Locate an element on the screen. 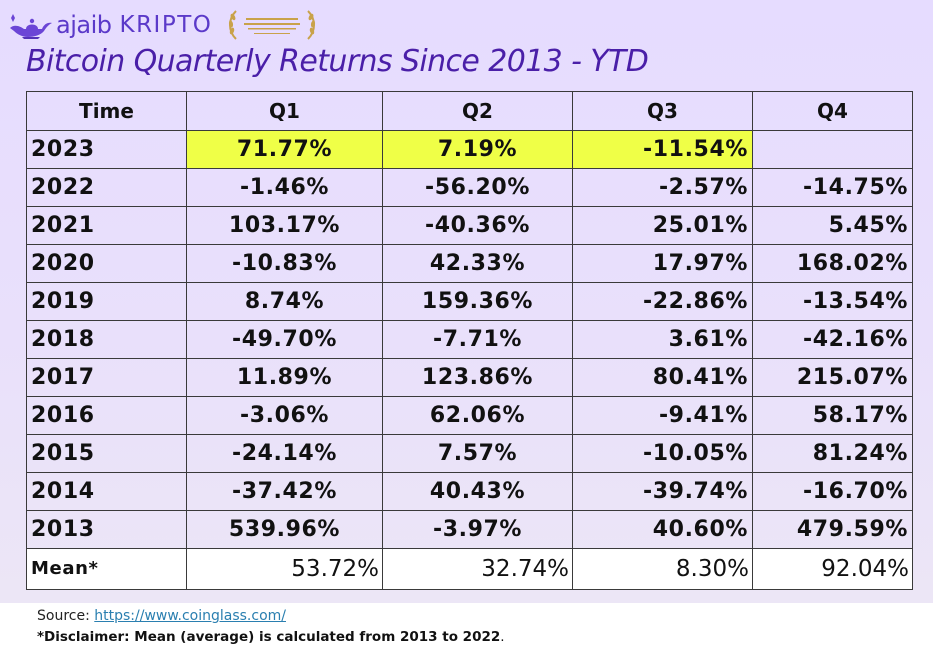 The image size is (933, 655). cell-q4: -16.70% is located at coordinates (832, 491).